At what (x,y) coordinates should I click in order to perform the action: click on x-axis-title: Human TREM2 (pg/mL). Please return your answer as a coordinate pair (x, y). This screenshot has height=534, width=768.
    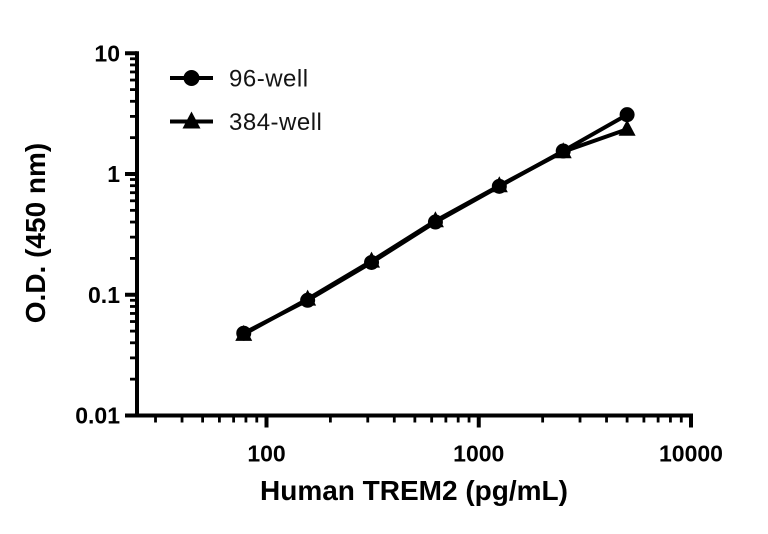
    Looking at the image, I should click on (414, 490).